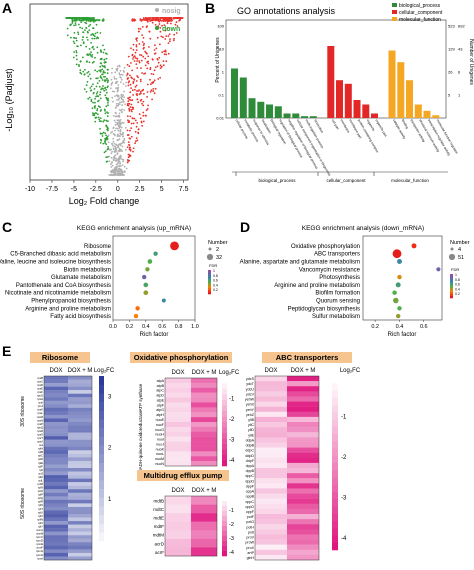 The height and width of the screenshot is (570, 474). I want to click on heatmap-gene-label: yehX, so click(250, 405).